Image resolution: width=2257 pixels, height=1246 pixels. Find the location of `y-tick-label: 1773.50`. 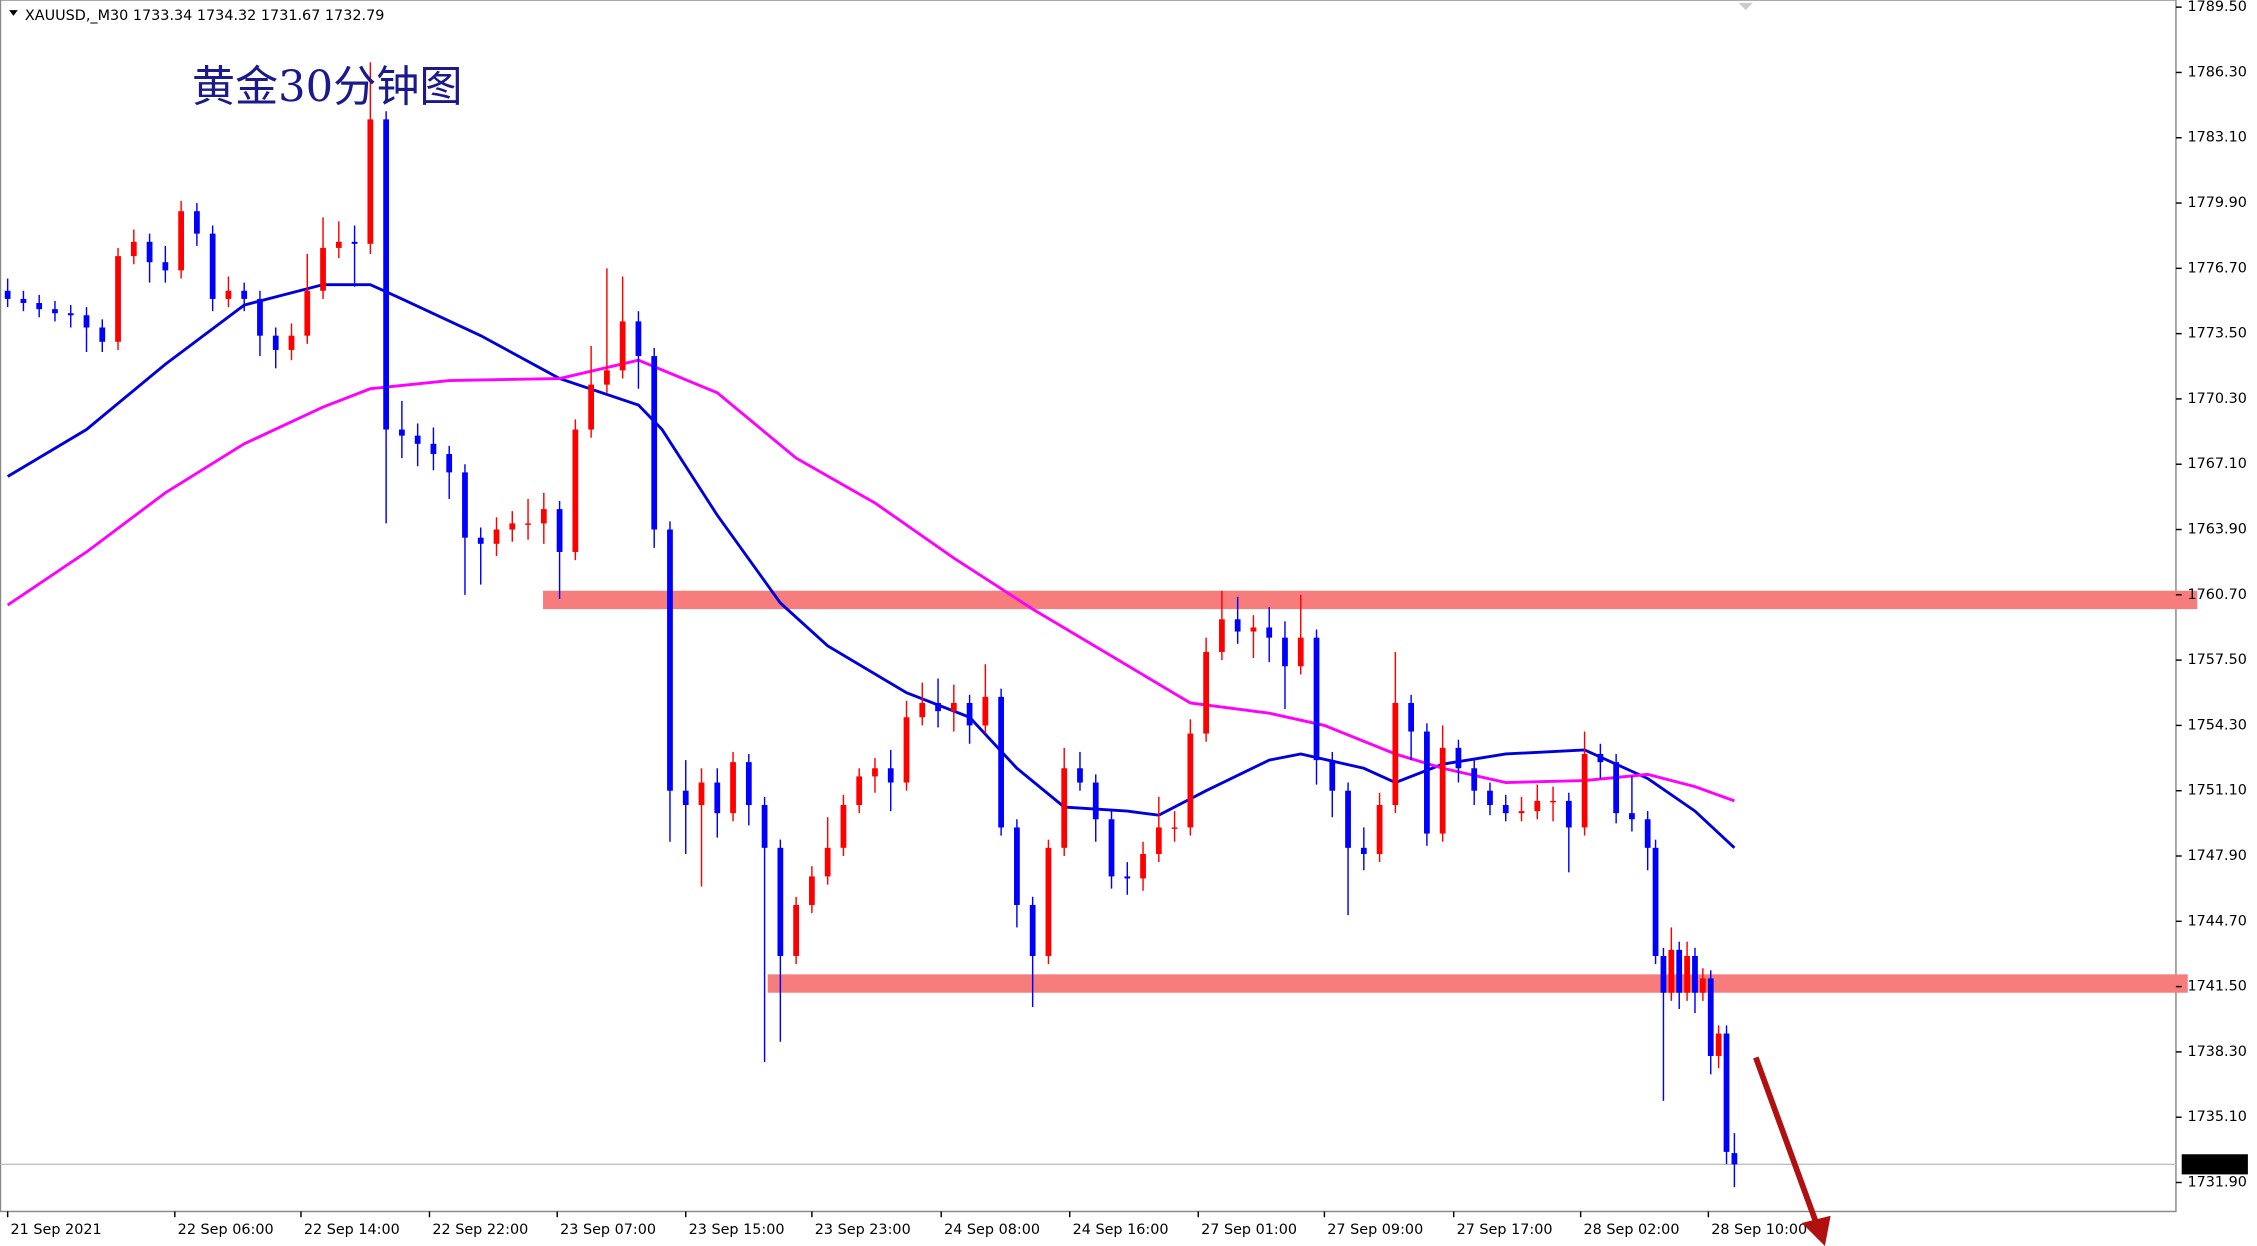

y-tick-label: 1773.50 is located at coordinates (2216, 334).